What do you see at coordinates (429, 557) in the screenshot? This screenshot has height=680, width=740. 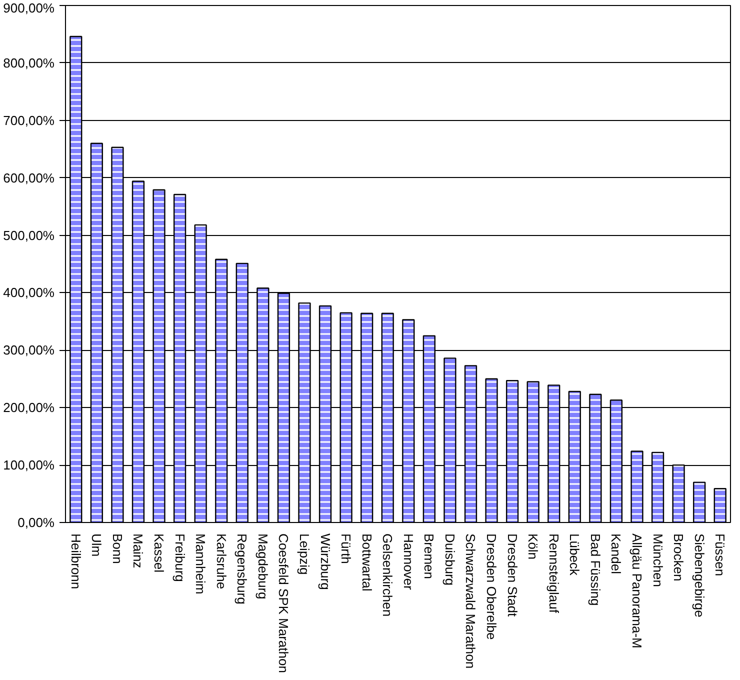 I see `x-tick-label: Bremen` at bounding box center [429, 557].